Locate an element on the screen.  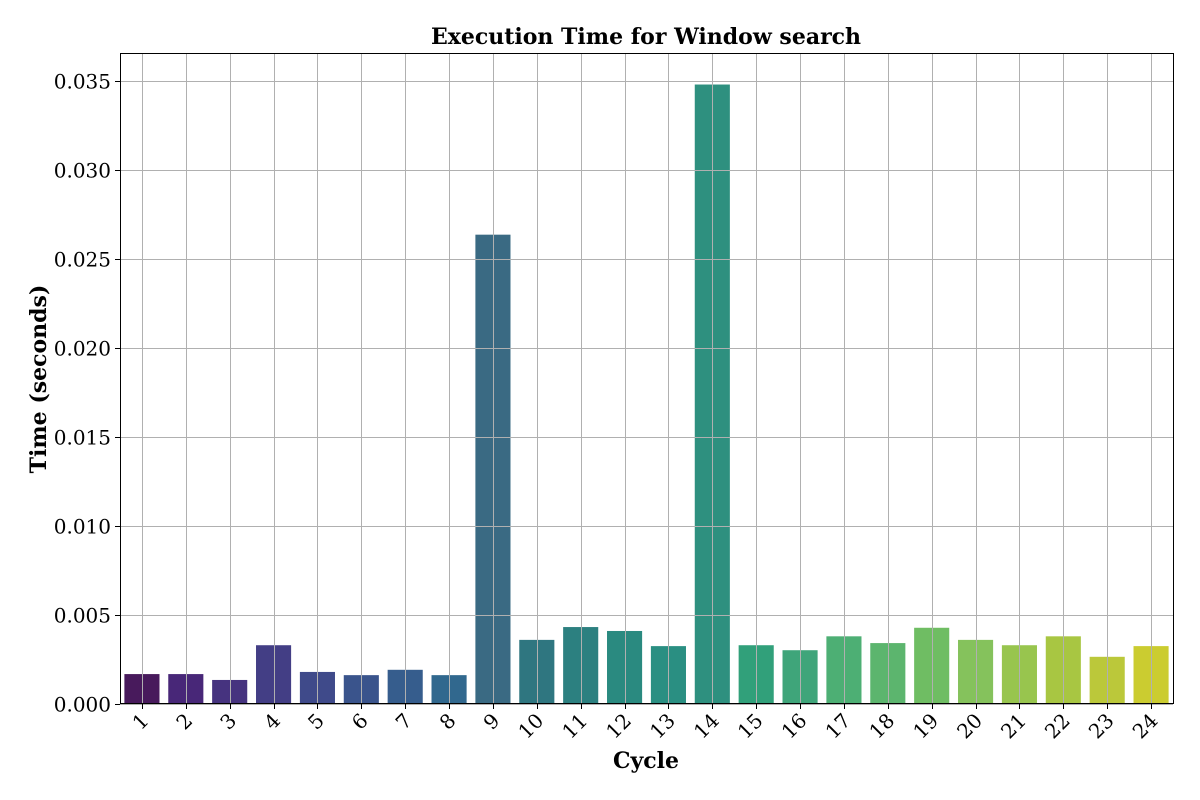
x-tick-label: 4 is located at coordinates (272, 721).